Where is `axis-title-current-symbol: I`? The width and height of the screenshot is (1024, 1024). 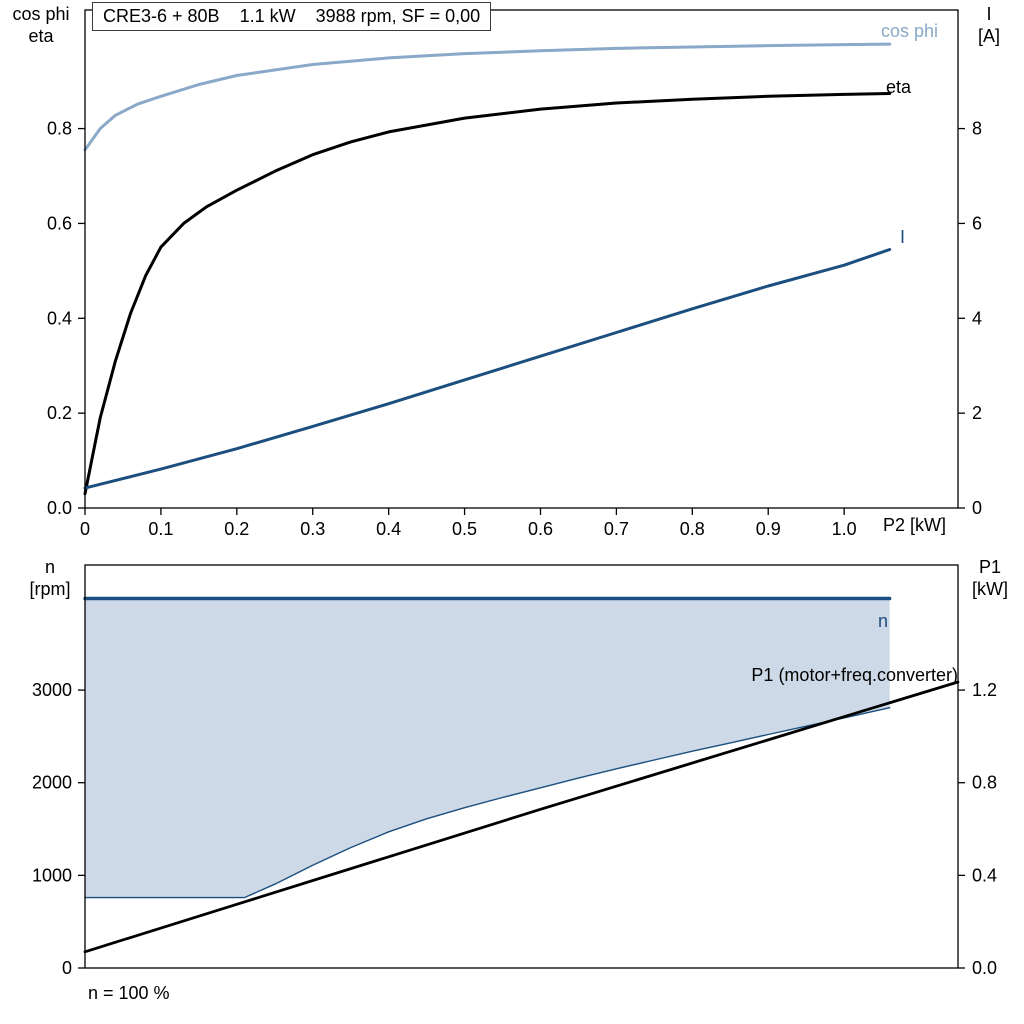
axis-title-current-symbol: I is located at coordinates (989, 14).